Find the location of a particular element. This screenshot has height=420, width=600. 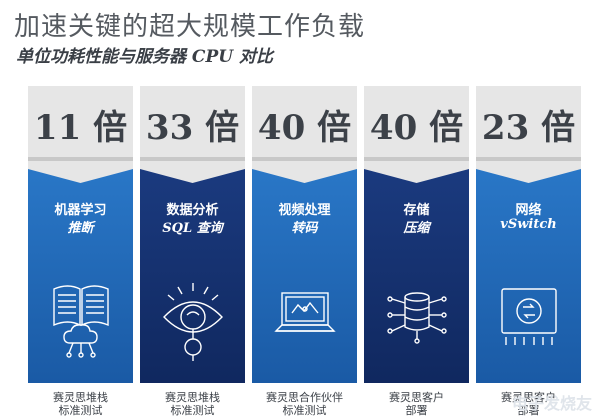

watermark: 电子发烧友 is located at coordinates (551, 403).